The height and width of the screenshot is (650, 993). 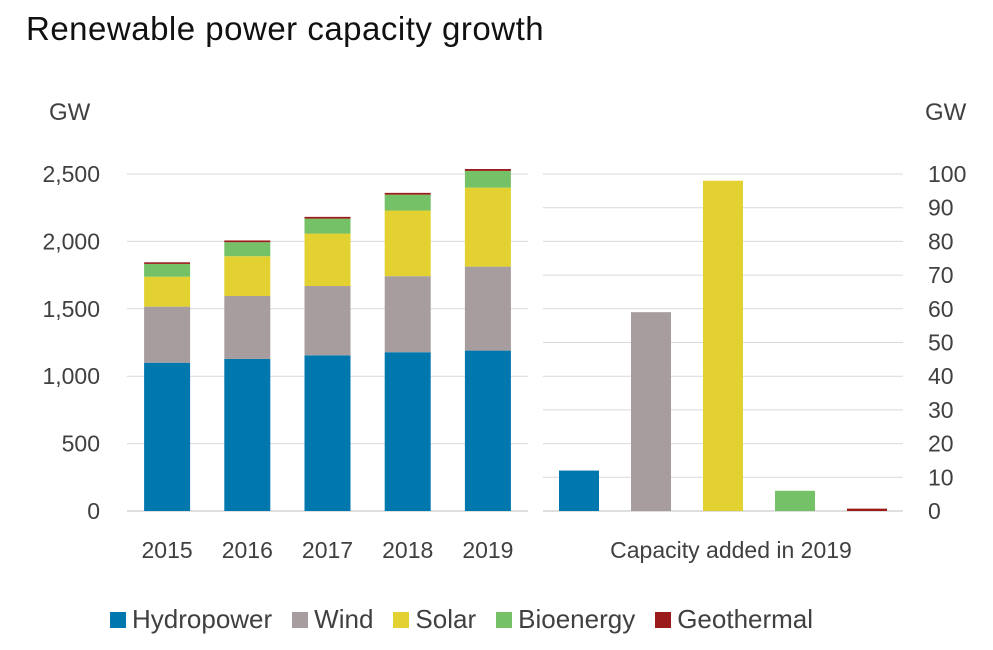 What do you see at coordinates (167, 291) in the screenshot?
I see `bar-2015-solar` at bounding box center [167, 291].